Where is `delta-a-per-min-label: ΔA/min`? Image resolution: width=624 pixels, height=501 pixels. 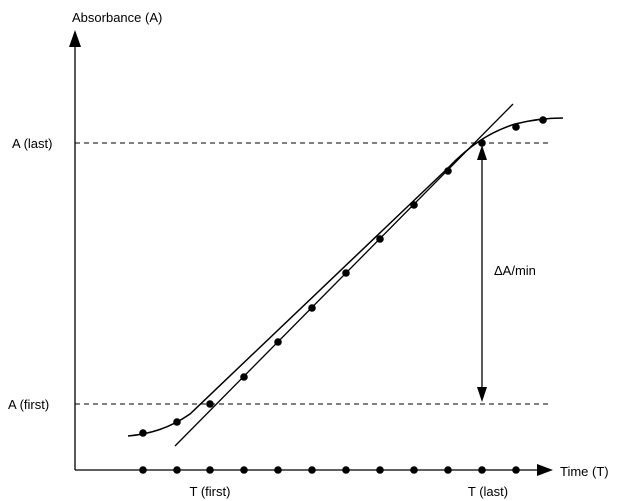 delta-a-per-min-label: ΔA/min is located at coordinates (515, 270).